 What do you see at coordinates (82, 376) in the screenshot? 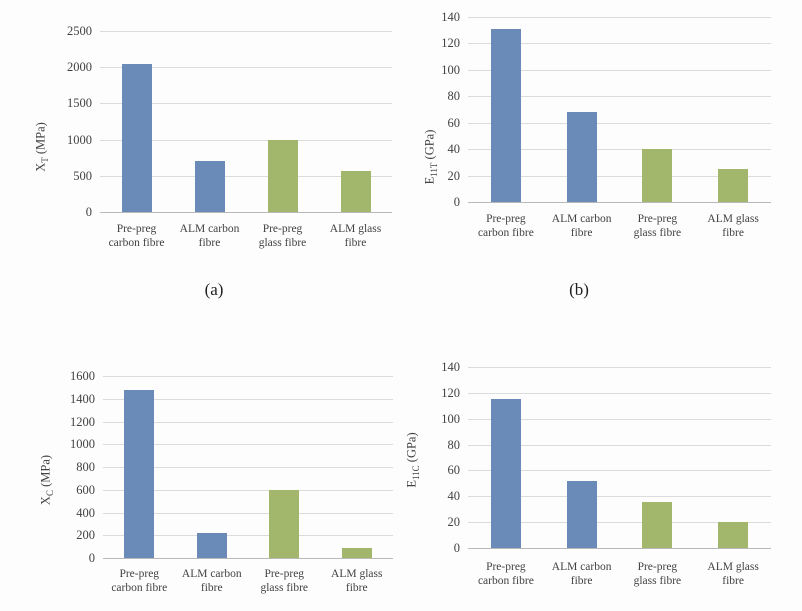
I see `y-tick-label: 1600` at bounding box center [82, 376].